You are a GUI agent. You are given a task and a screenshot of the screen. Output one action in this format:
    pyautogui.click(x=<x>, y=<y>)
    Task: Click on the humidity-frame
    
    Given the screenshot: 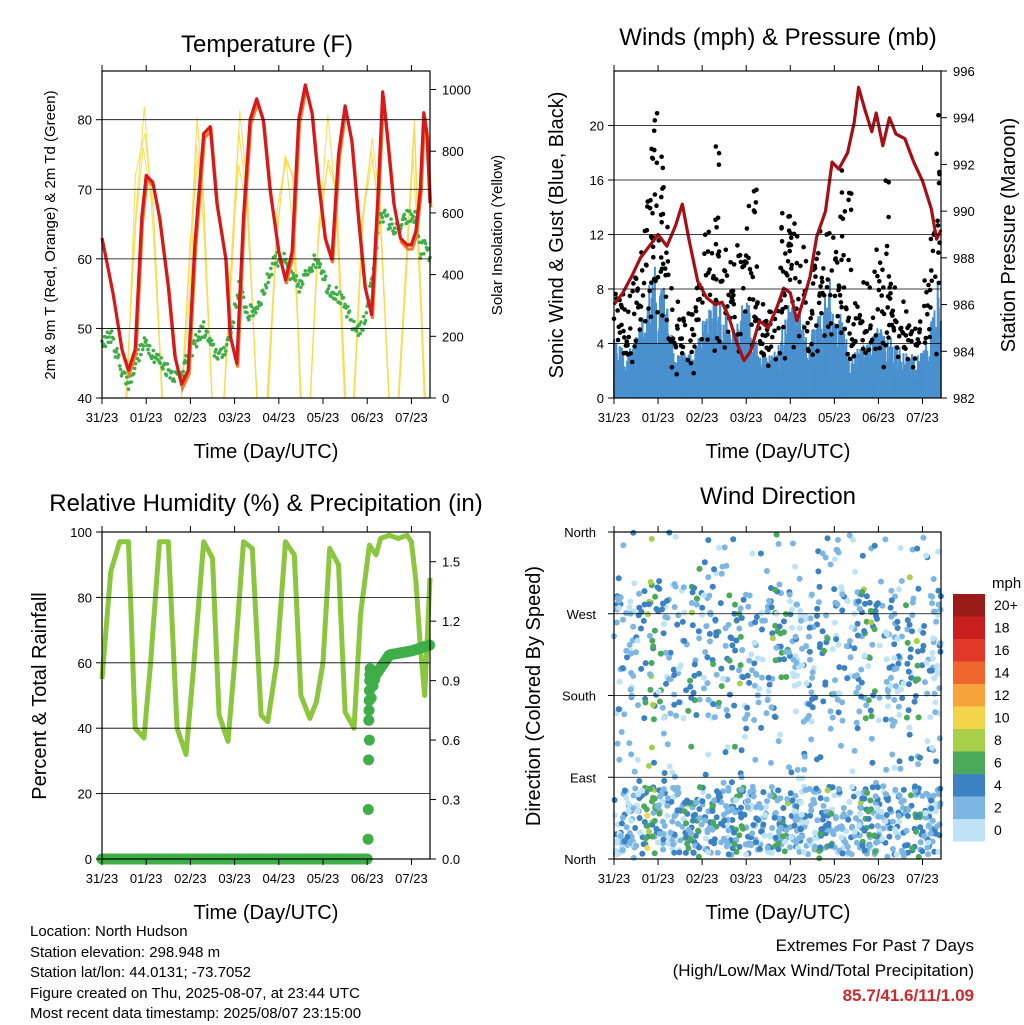 What is the action you would take?
    pyautogui.click(x=266, y=695)
    